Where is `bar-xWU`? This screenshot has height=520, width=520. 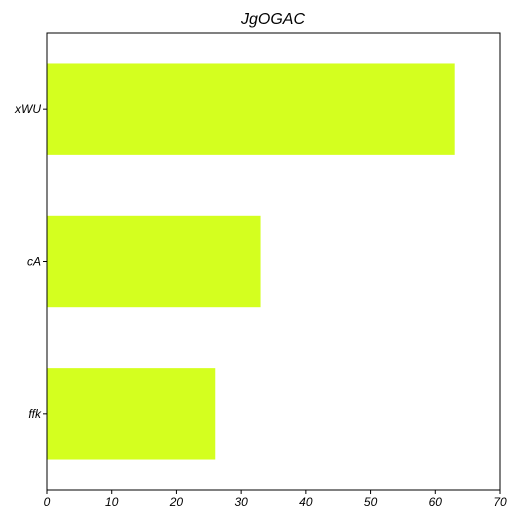 bar-xWU is located at coordinates (251, 109).